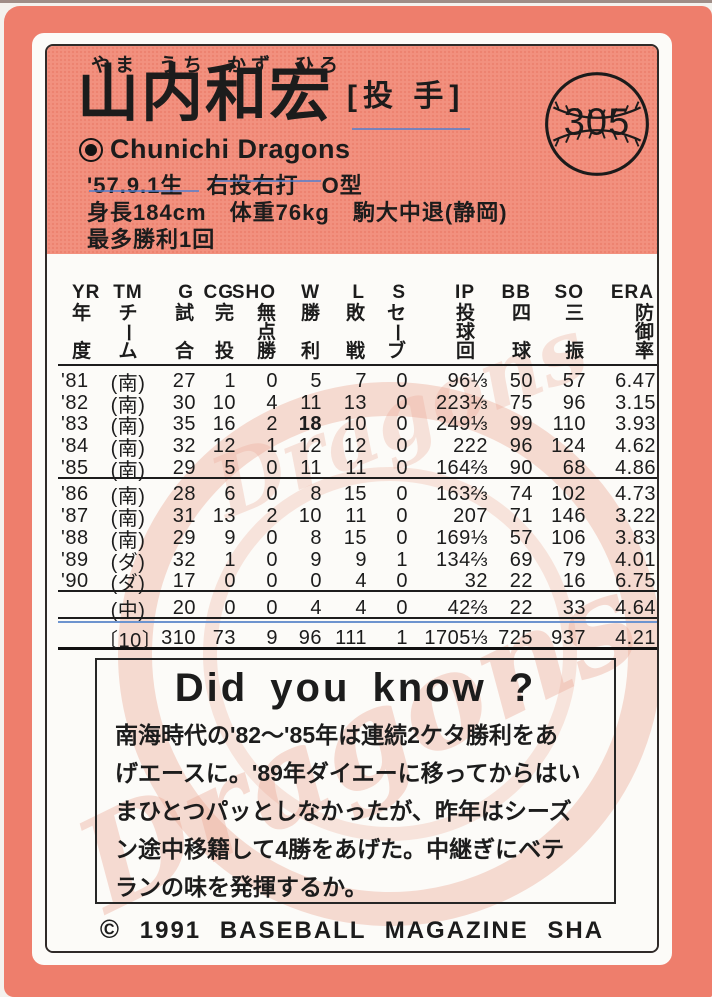 Image resolution: width=712 pixels, height=997 pixels. Describe the element at coordinates (318, 65) in the screenshot. I see `furigana-char: ひろ` at that location.